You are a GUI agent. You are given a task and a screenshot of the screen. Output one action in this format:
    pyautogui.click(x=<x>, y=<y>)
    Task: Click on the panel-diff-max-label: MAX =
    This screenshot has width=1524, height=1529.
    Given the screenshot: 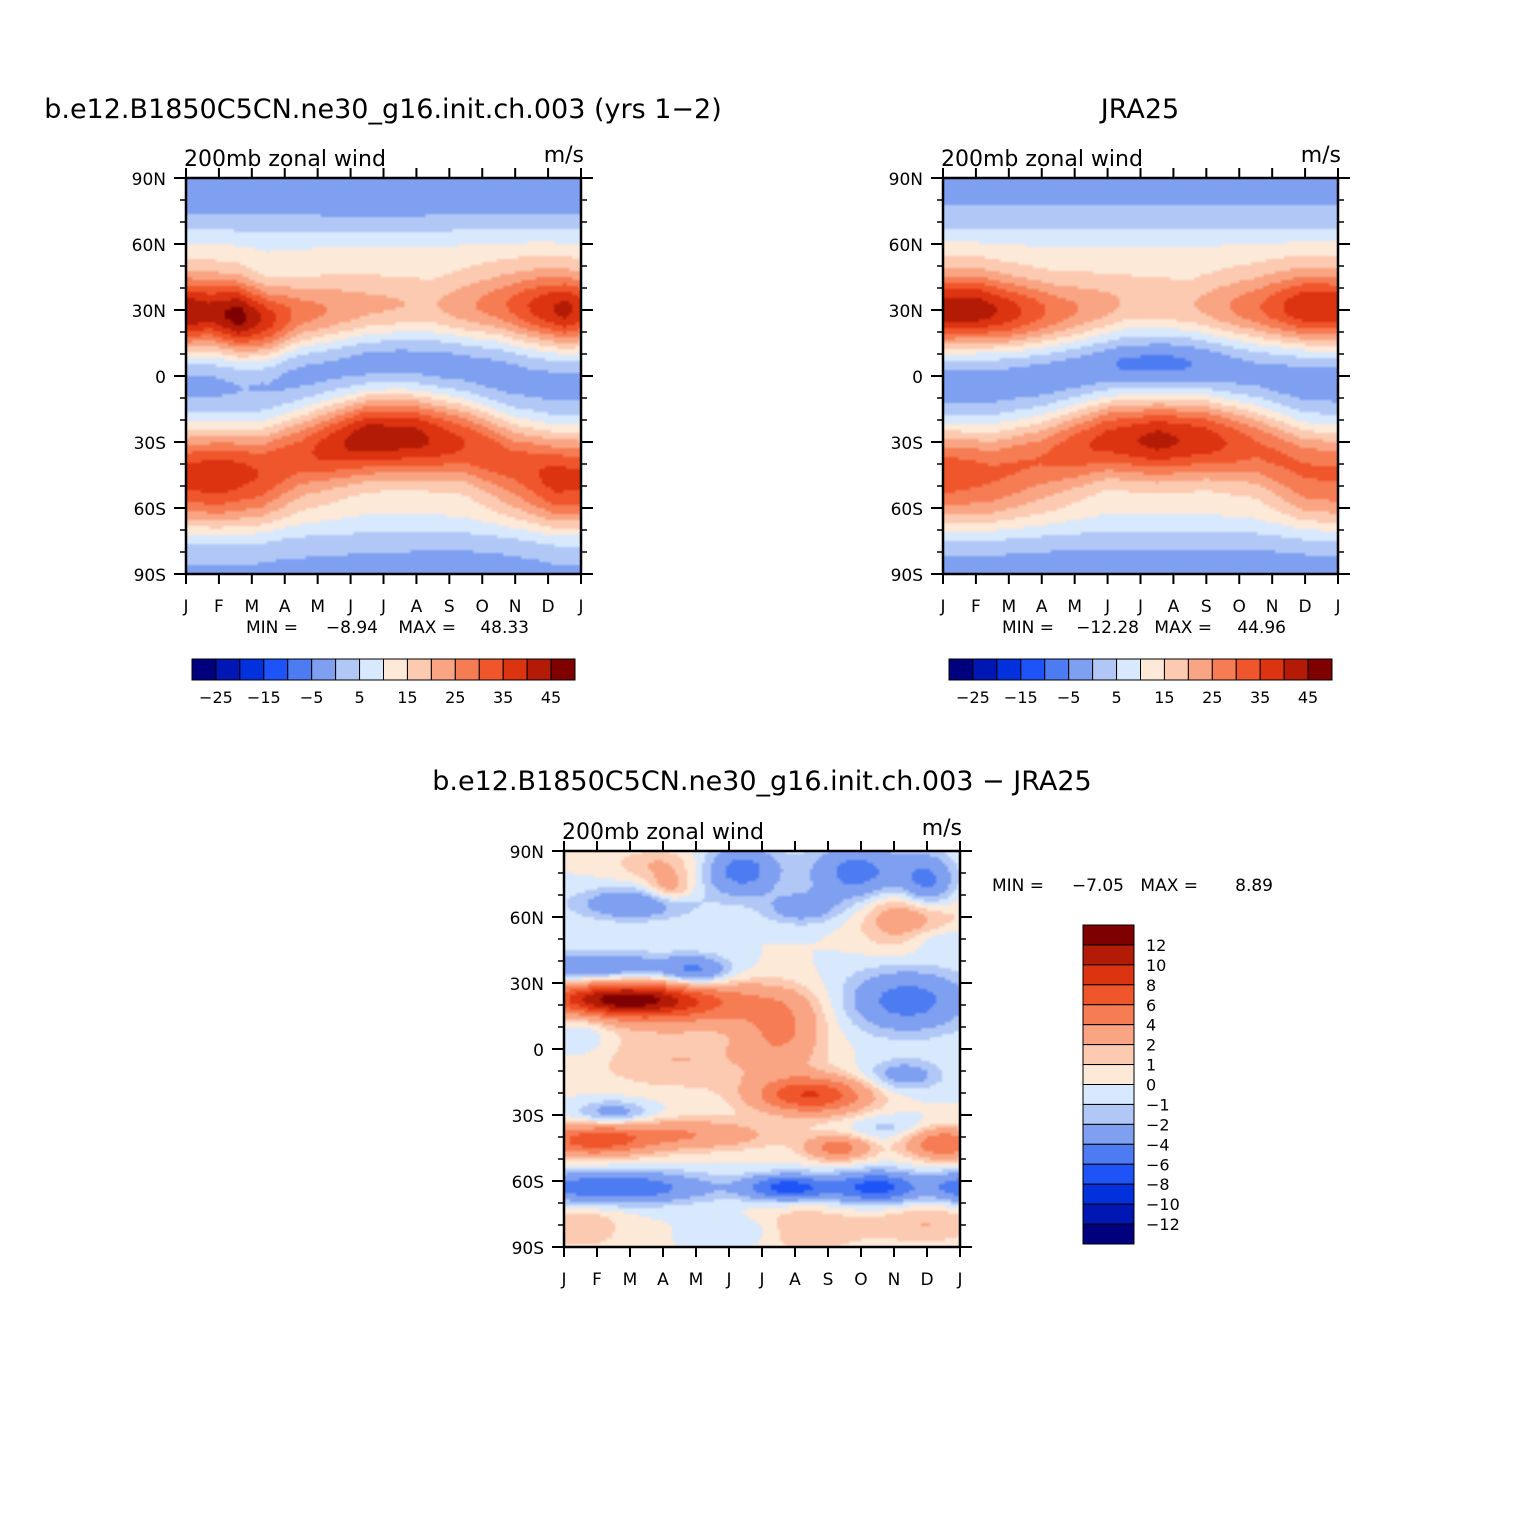 What is the action you would take?
    pyautogui.click(x=1169, y=886)
    